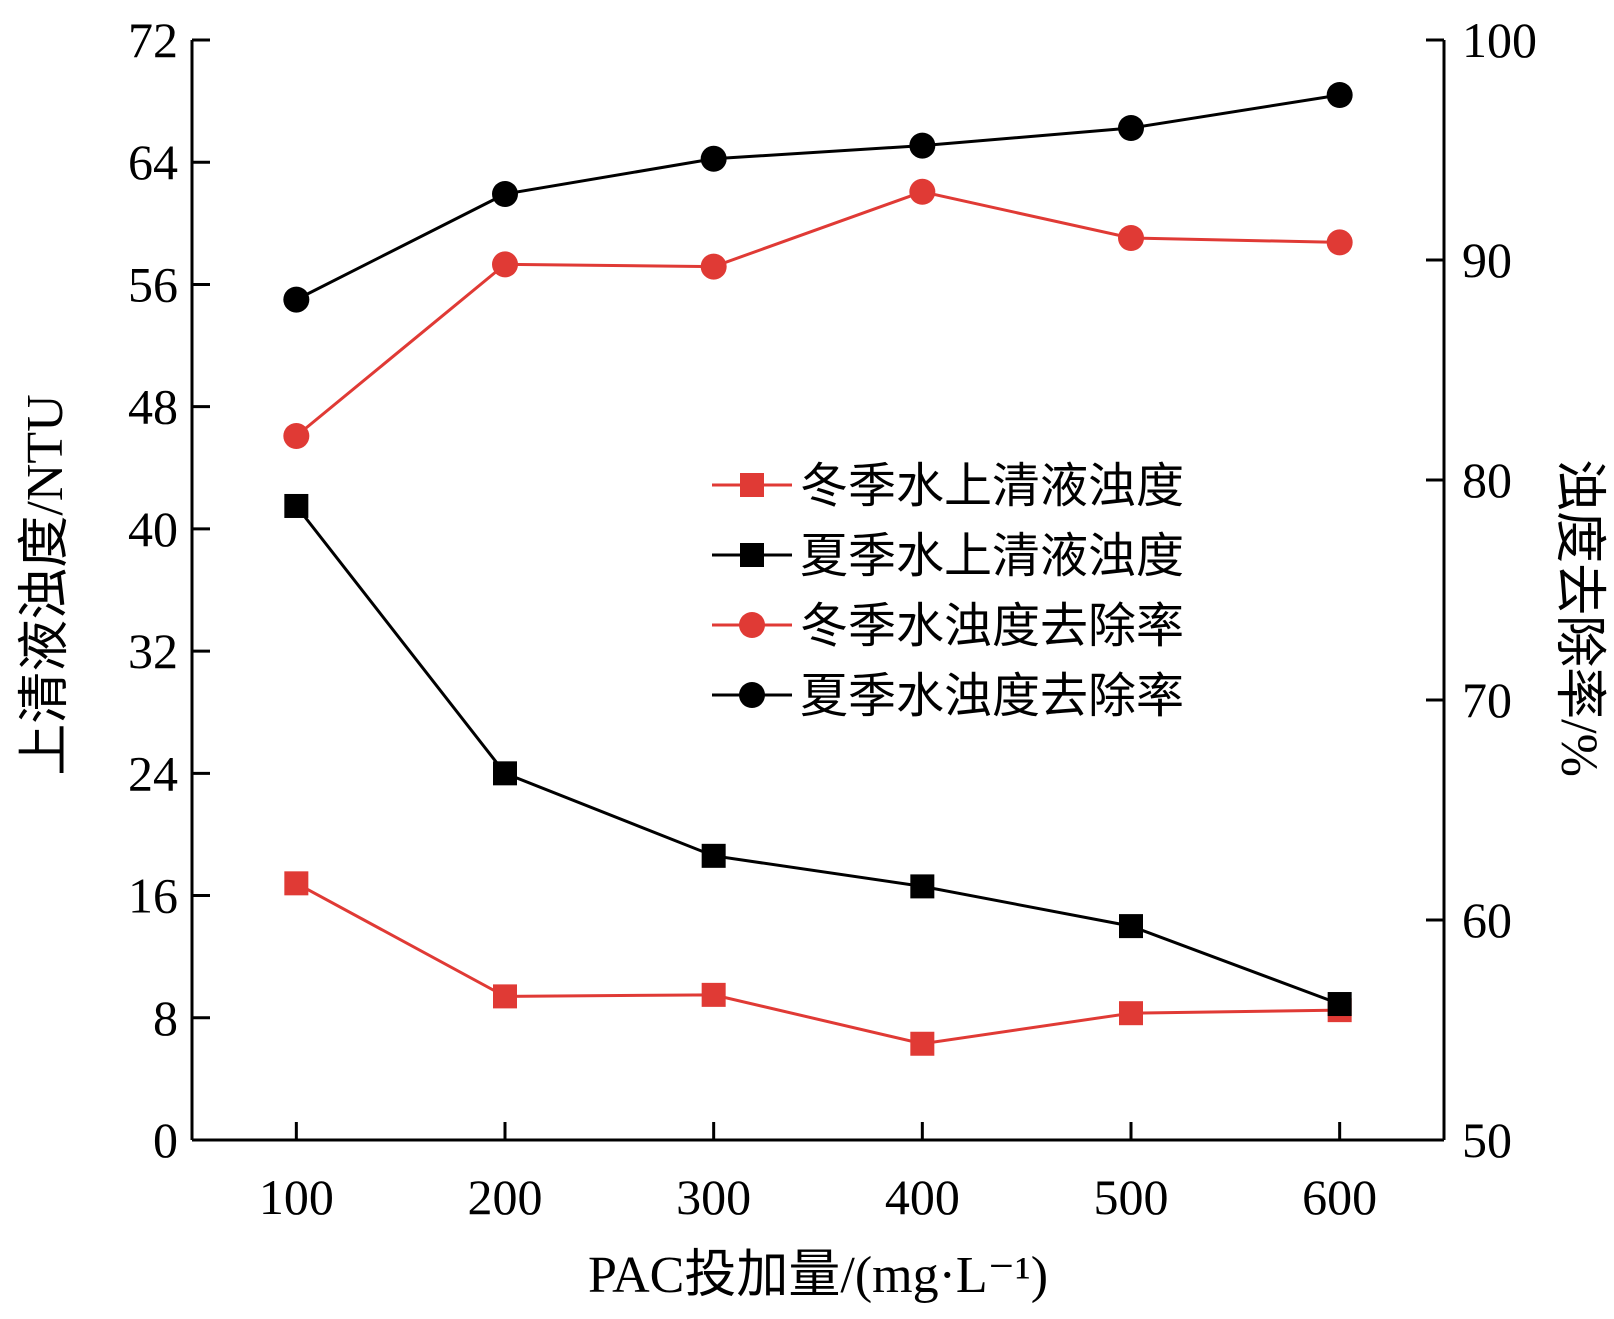 The image size is (1614, 1319). What do you see at coordinates (153, 284) in the screenshot?
I see `y-left-tick-label: 56` at bounding box center [153, 284].